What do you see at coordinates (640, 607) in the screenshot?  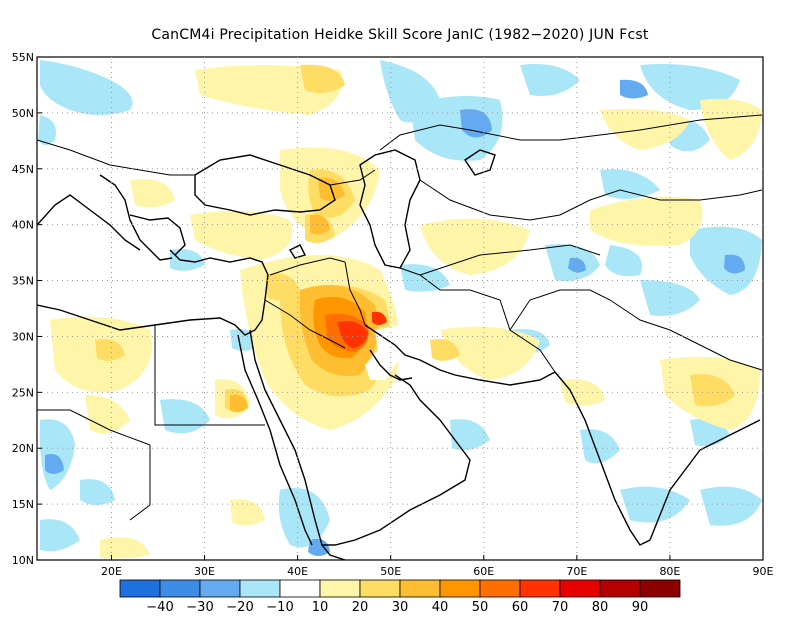 I see `colorbar-label: 90` at bounding box center [640, 607].